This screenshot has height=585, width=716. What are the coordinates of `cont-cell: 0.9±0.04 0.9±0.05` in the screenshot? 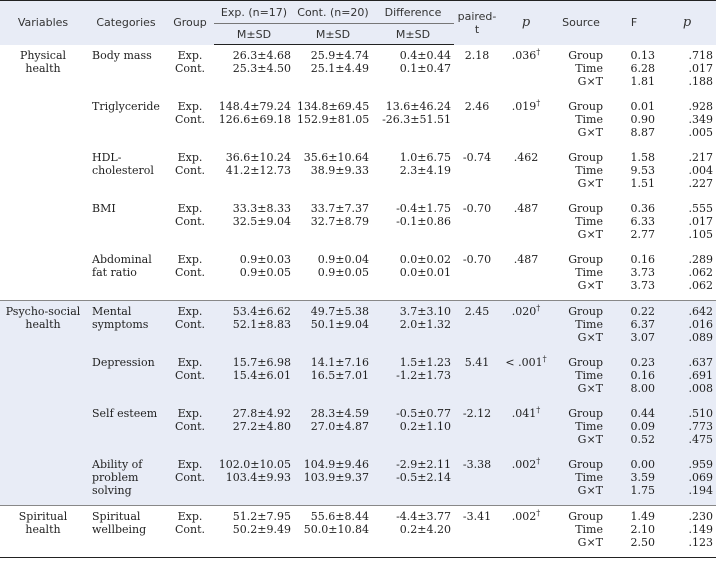 It's located at (333, 274).